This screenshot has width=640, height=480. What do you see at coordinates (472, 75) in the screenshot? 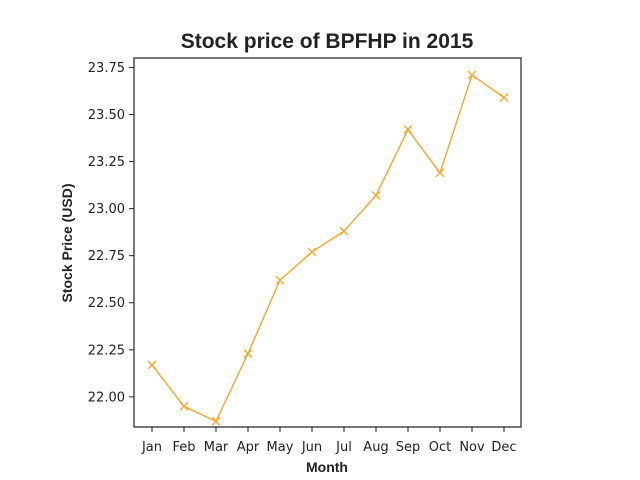
I see `data-point-nov` at bounding box center [472, 75].